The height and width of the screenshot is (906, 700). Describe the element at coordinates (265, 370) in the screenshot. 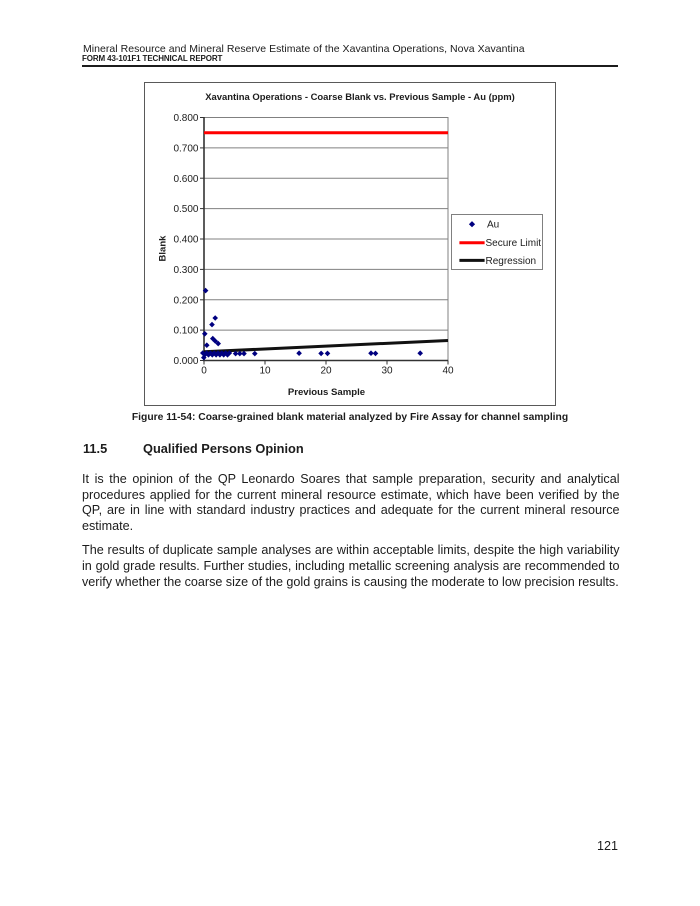

I see `svg-text: 10` at that location.